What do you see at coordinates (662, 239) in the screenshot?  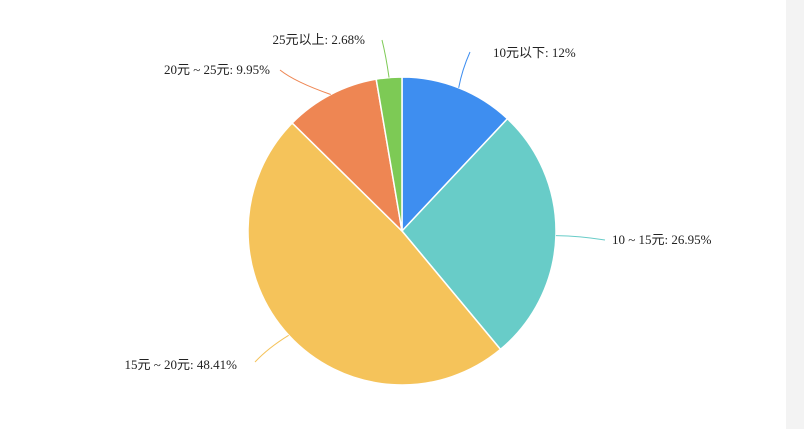 I see `slice-label: 10 ~ 15元: 26.95%` at bounding box center [662, 239].